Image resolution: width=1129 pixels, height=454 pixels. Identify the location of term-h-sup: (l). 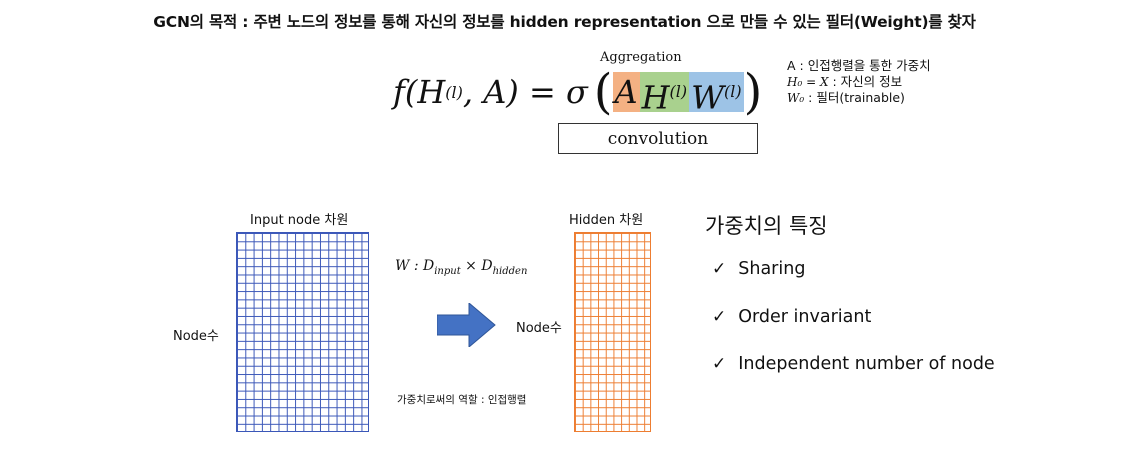
(678, 91).